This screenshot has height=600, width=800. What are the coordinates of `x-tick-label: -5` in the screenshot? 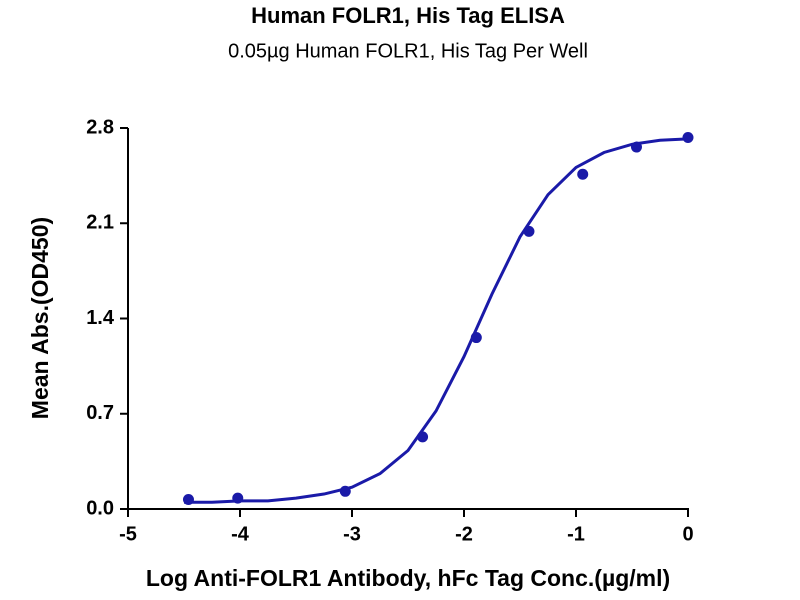 It's located at (128, 534).